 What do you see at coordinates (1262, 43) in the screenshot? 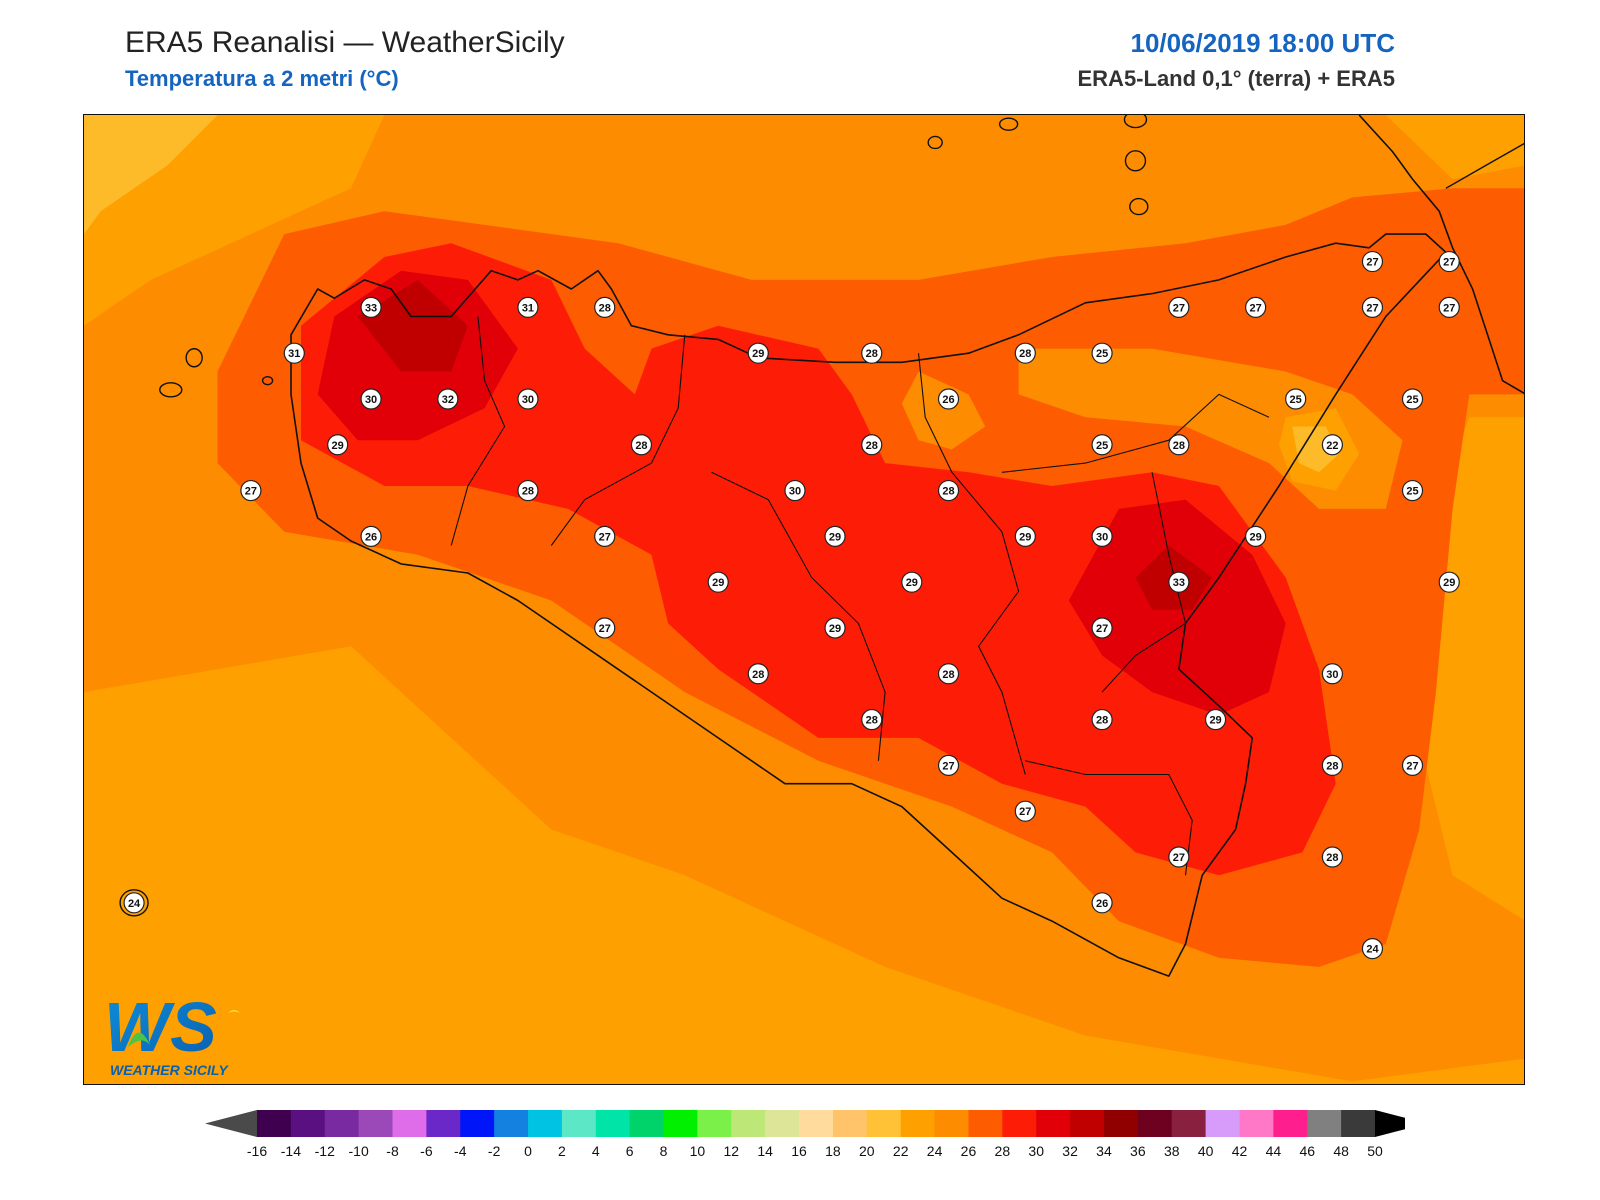
I see `valid-datetime: 10/06/2019 18:00 UTC` at bounding box center [1262, 43].